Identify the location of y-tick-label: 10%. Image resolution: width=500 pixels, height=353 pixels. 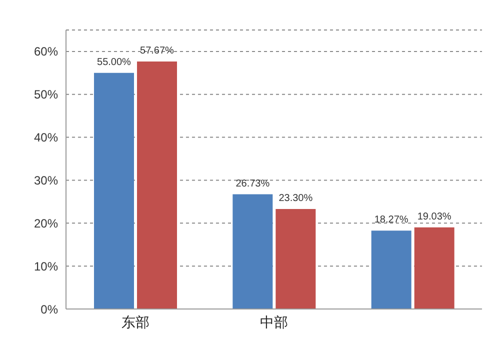
(46, 266).